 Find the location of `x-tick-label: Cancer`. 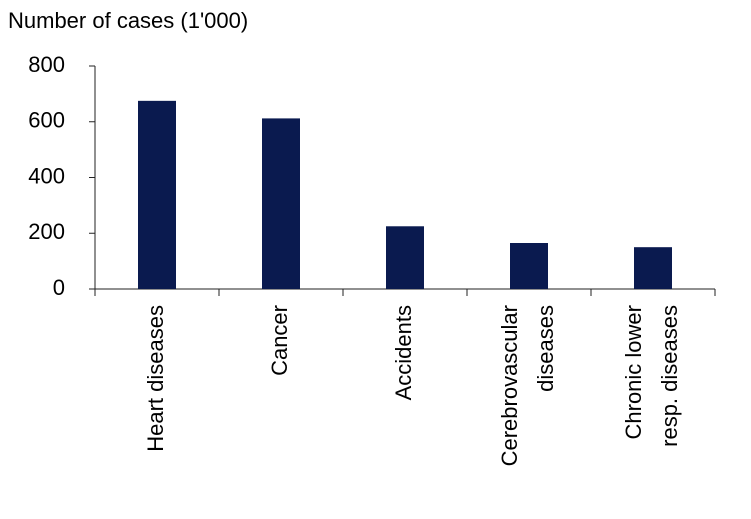

x-tick-label: Cancer is located at coordinates (279, 340).